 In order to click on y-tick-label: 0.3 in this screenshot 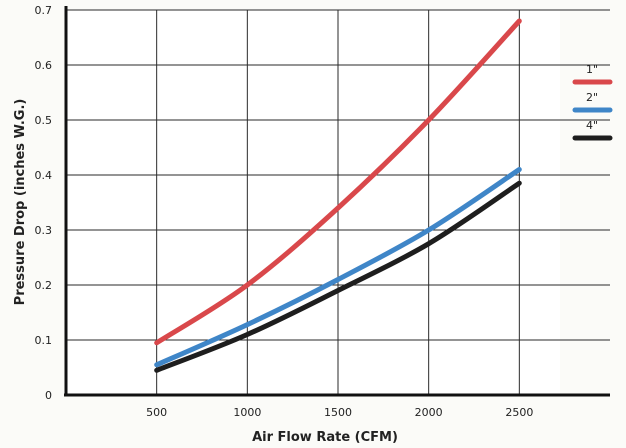, I will do `click(44, 230)`.